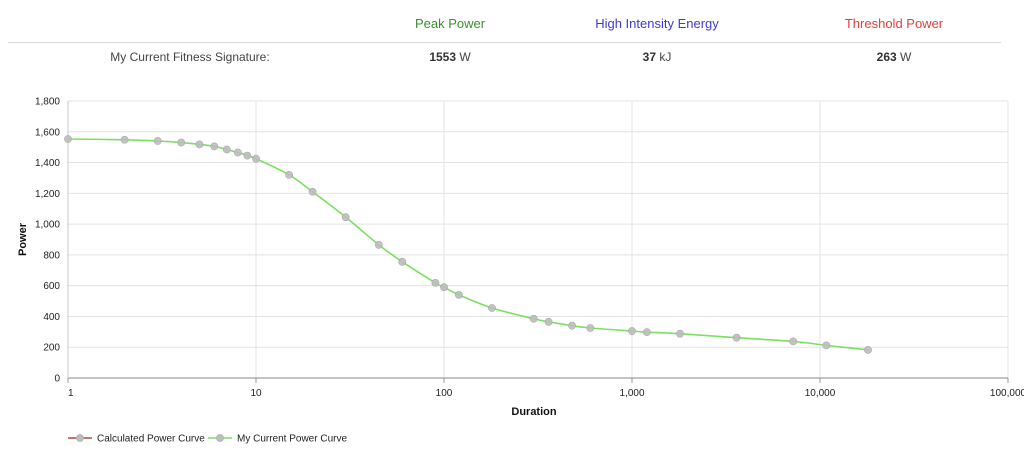 The height and width of the screenshot is (469, 1024). I want to click on y-tick-label: 800, so click(51, 255).